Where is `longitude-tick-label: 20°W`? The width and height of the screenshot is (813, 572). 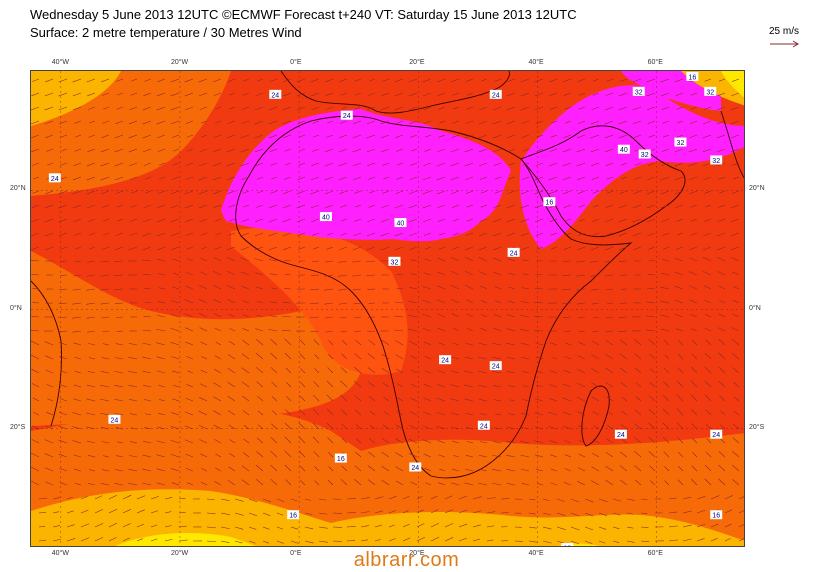
longitude-tick-label: 20°W is located at coordinates (179, 62).